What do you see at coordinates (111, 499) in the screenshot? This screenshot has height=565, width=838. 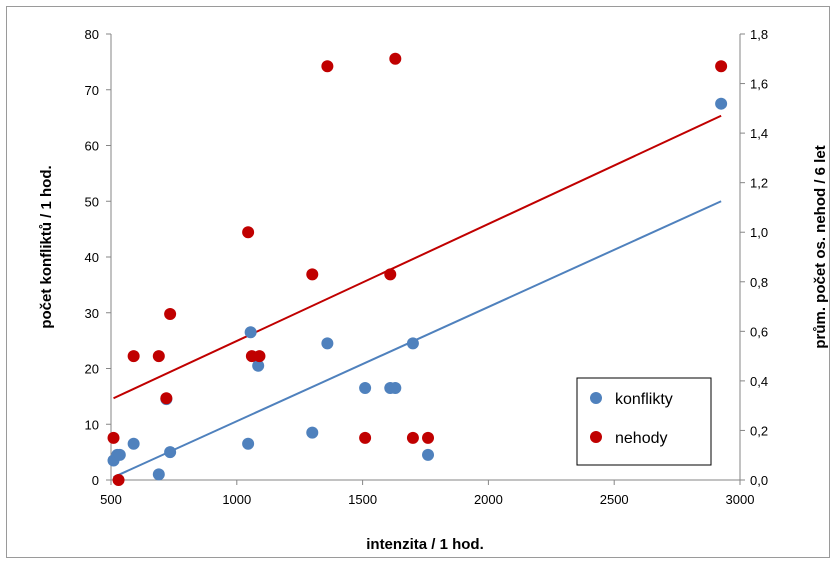 I see `x-tick-label: 500` at bounding box center [111, 499].